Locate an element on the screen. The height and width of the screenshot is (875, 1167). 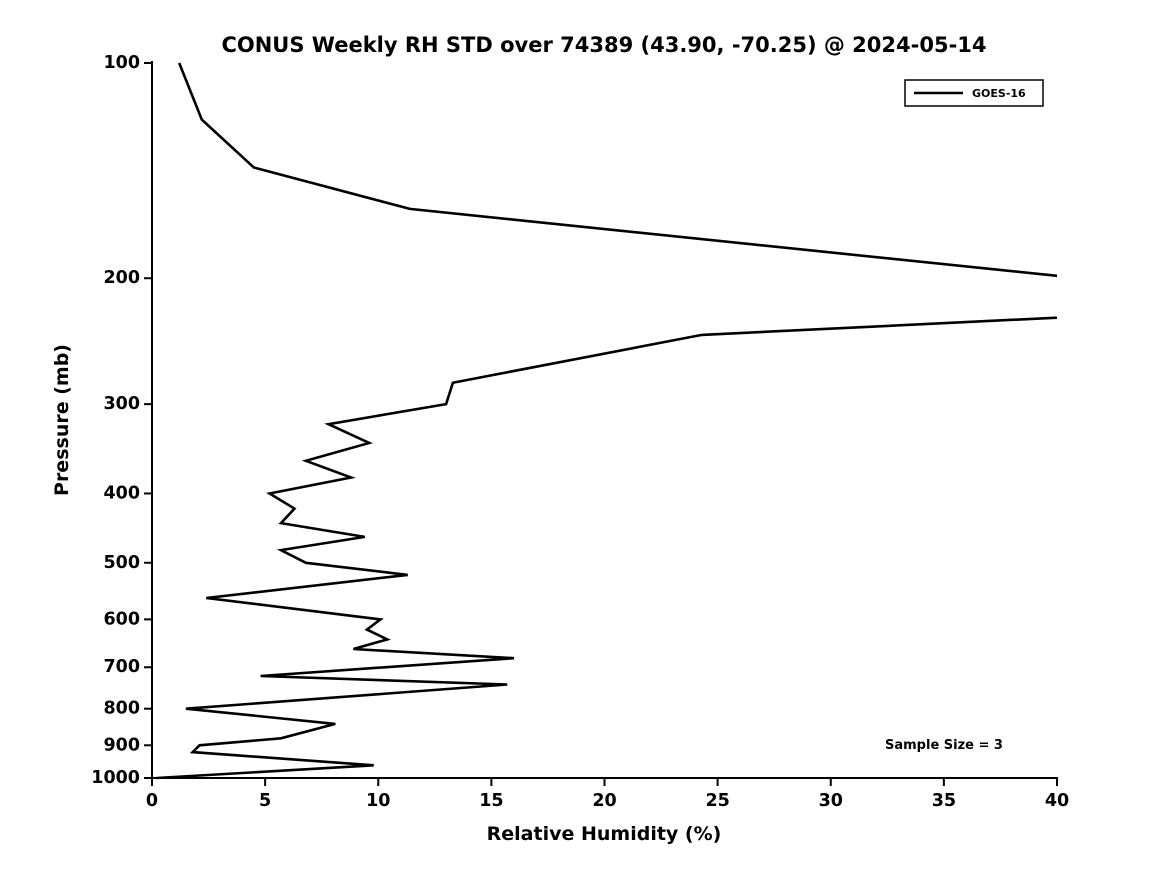
y-tick-label: 700 is located at coordinates (121, 667).